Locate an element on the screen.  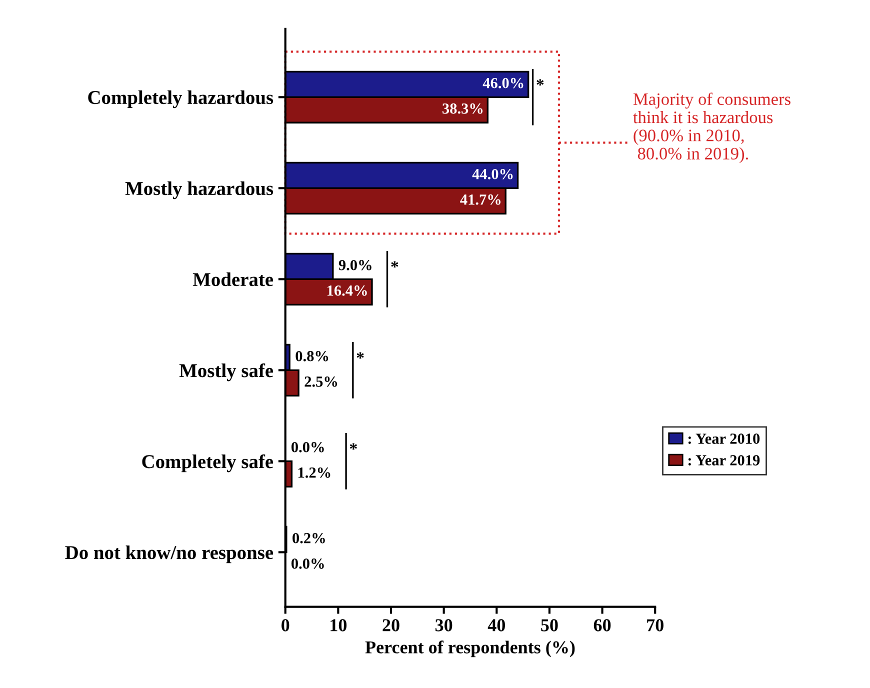
data-label: 46.0% is located at coordinates (503, 83).